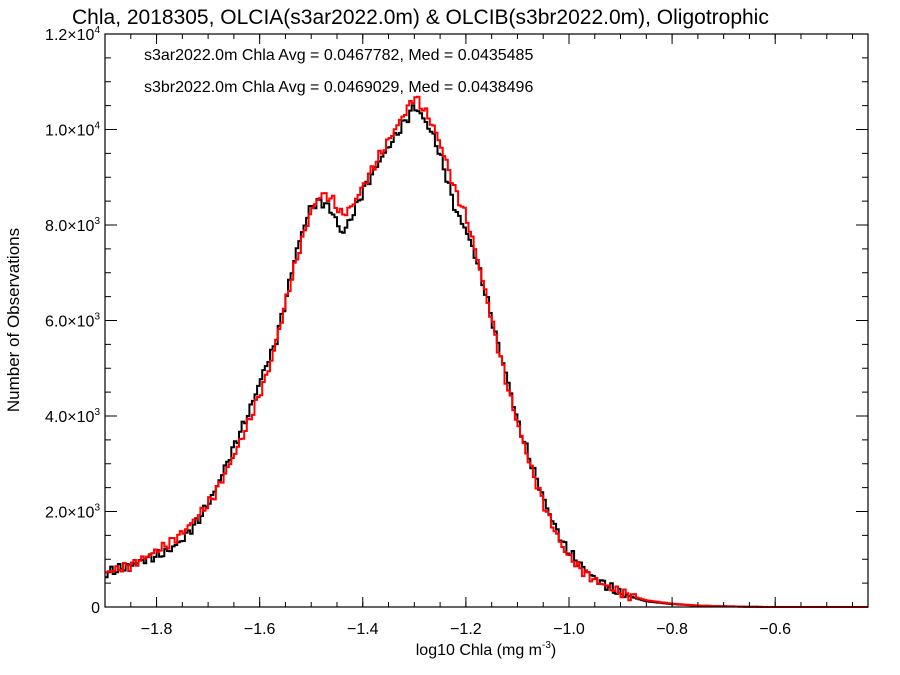  What do you see at coordinates (546, 645) in the screenshot?
I see `x-axis-label-sup: -3` at bounding box center [546, 645].